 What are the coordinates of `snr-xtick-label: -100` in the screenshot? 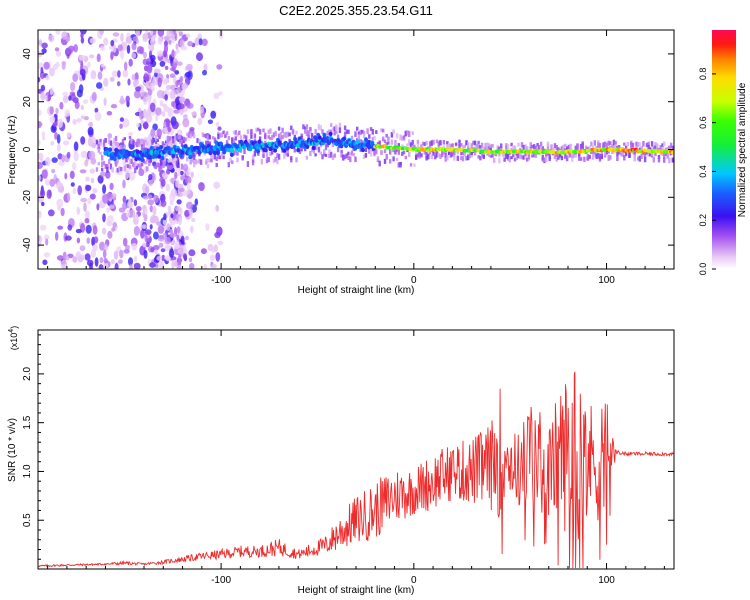 It's located at (221, 580).